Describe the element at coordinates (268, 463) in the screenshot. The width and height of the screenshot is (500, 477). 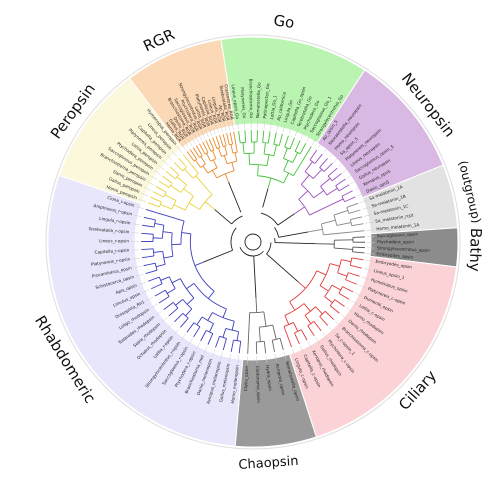
I see `clade-label-chaopsin: Chaopsin` at that location.